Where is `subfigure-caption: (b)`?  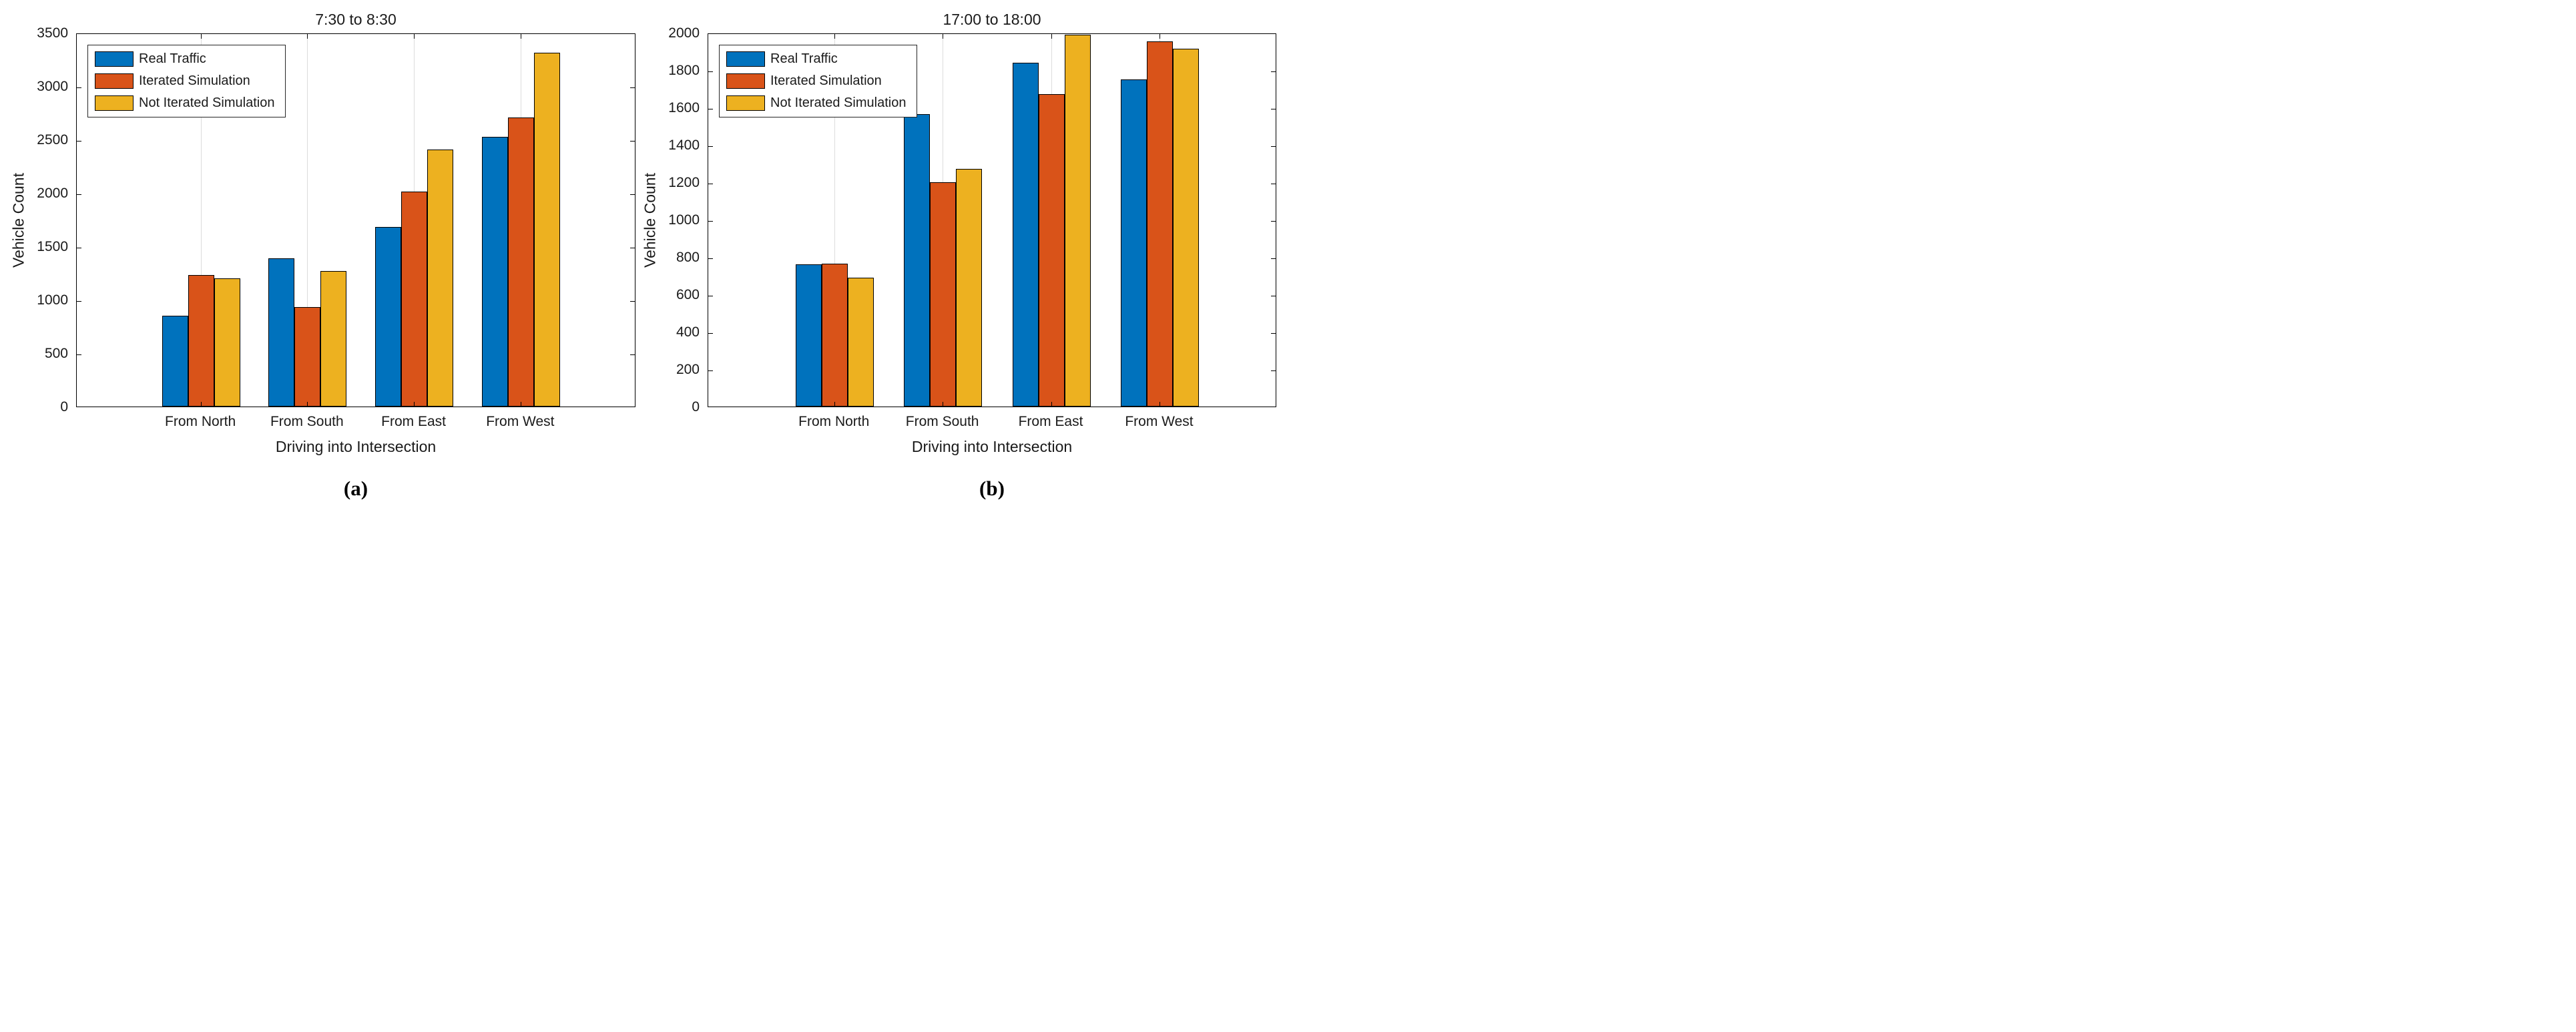
subfigure-caption: (b) is located at coordinates (992, 488).